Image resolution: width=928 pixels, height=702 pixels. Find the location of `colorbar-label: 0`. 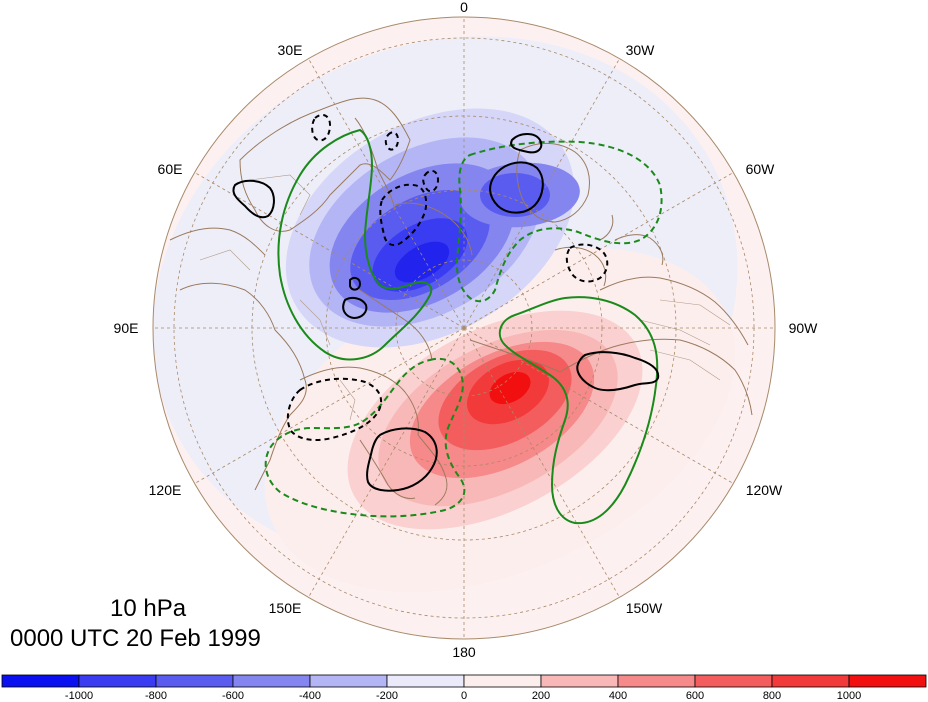

colorbar-label: 0 is located at coordinates (464, 696).